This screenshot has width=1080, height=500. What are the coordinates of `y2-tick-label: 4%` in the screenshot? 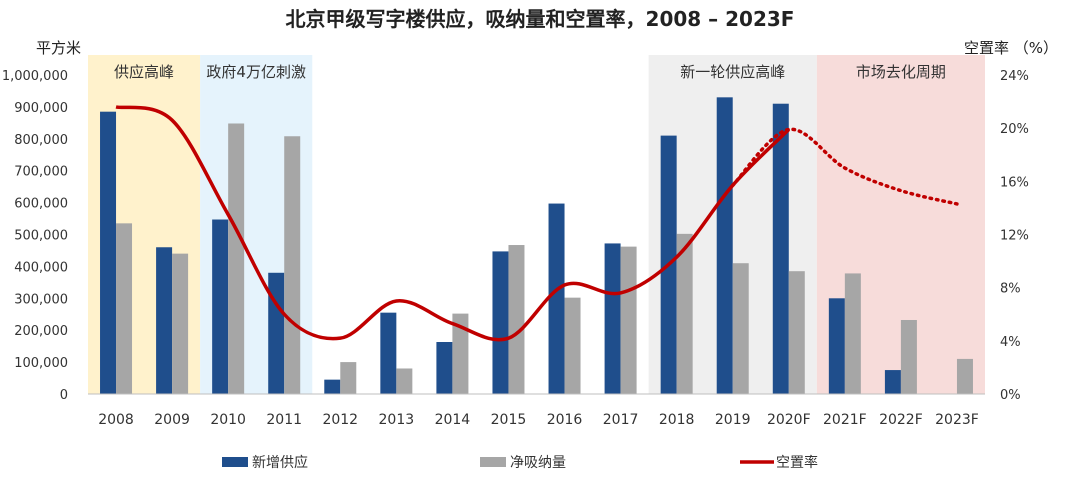 It's located at (1010, 342).